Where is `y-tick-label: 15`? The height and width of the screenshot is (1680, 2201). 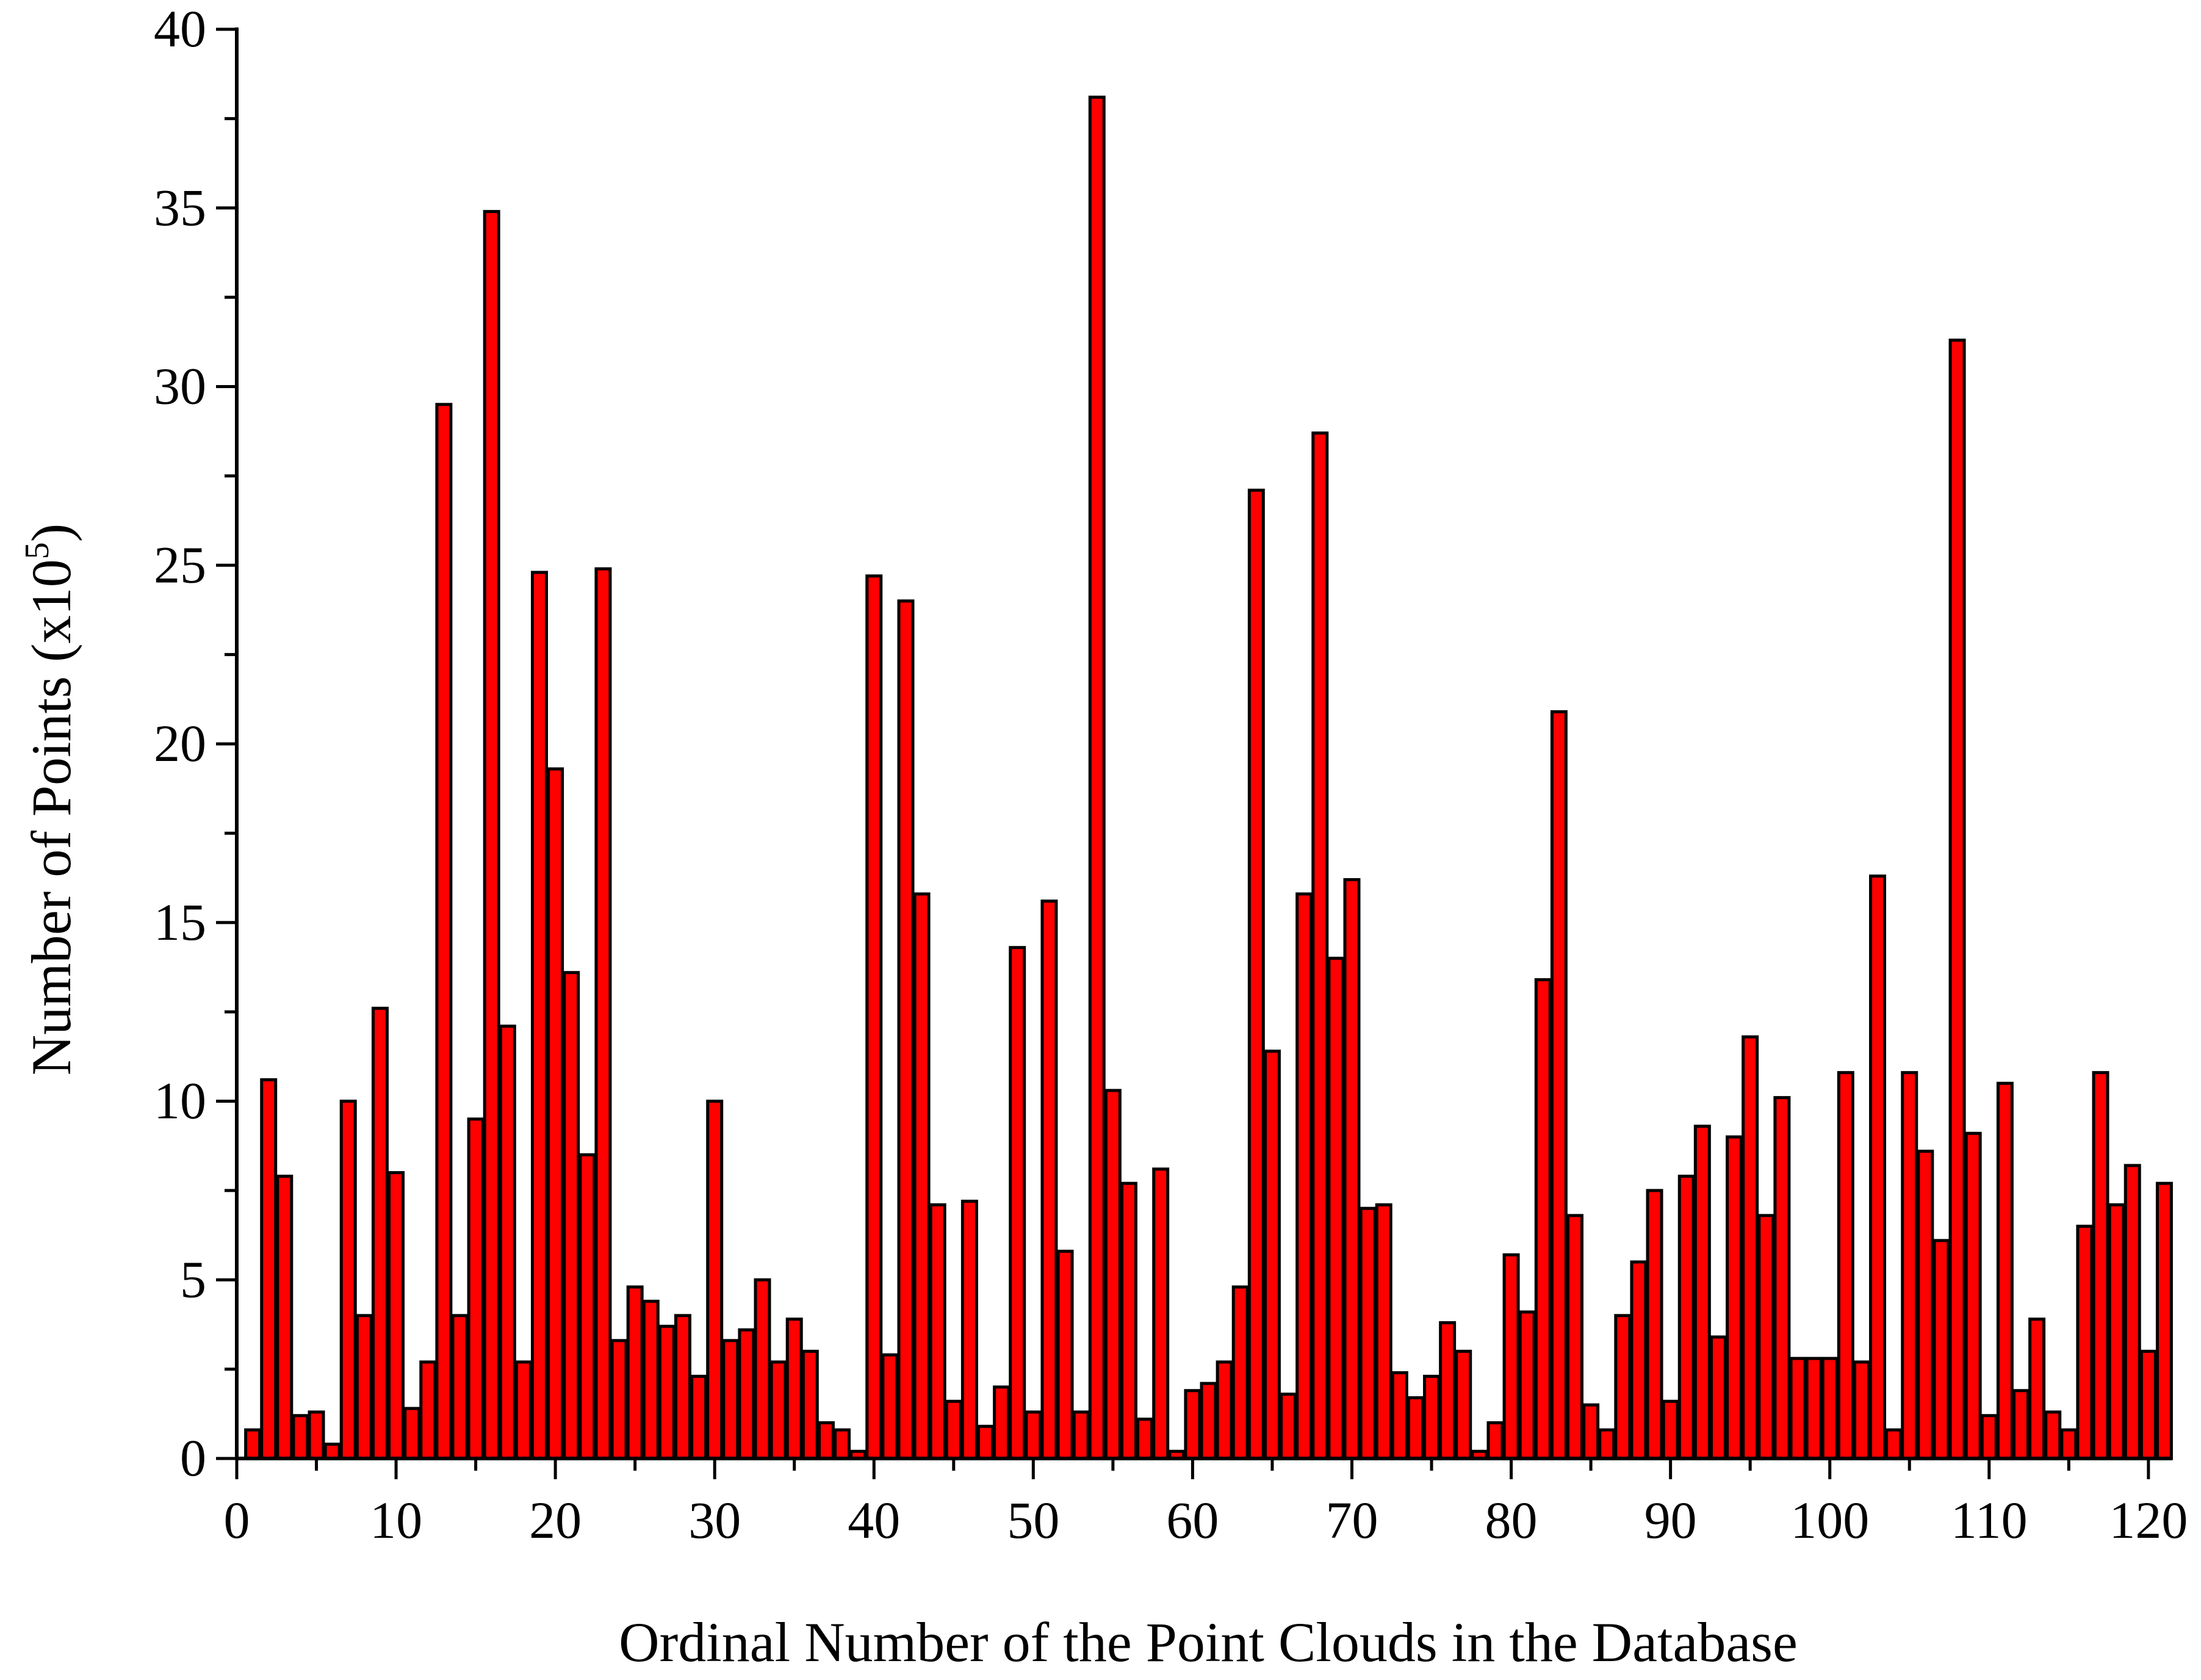 y-tick-label: 15 is located at coordinates (180, 922).